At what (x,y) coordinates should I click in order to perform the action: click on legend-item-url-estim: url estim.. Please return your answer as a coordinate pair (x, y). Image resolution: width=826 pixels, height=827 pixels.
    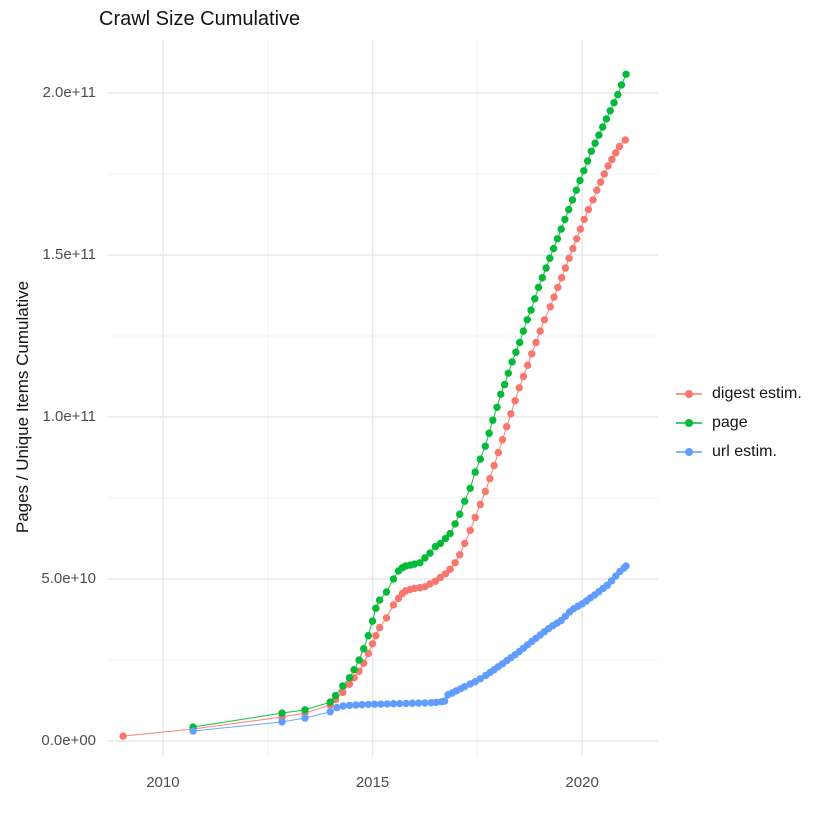
    Looking at the image, I should click on (739, 451).